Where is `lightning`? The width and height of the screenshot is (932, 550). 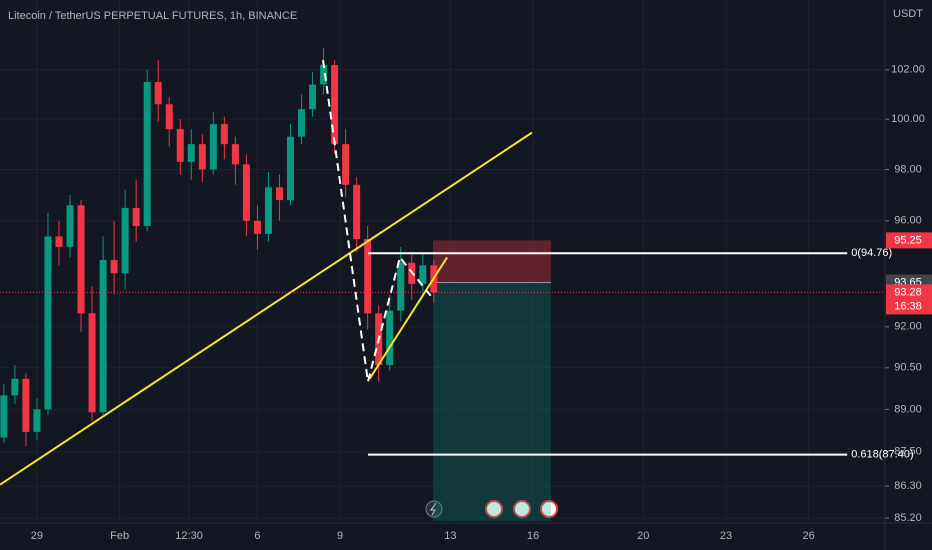
lightning is located at coordinates (433, 509).